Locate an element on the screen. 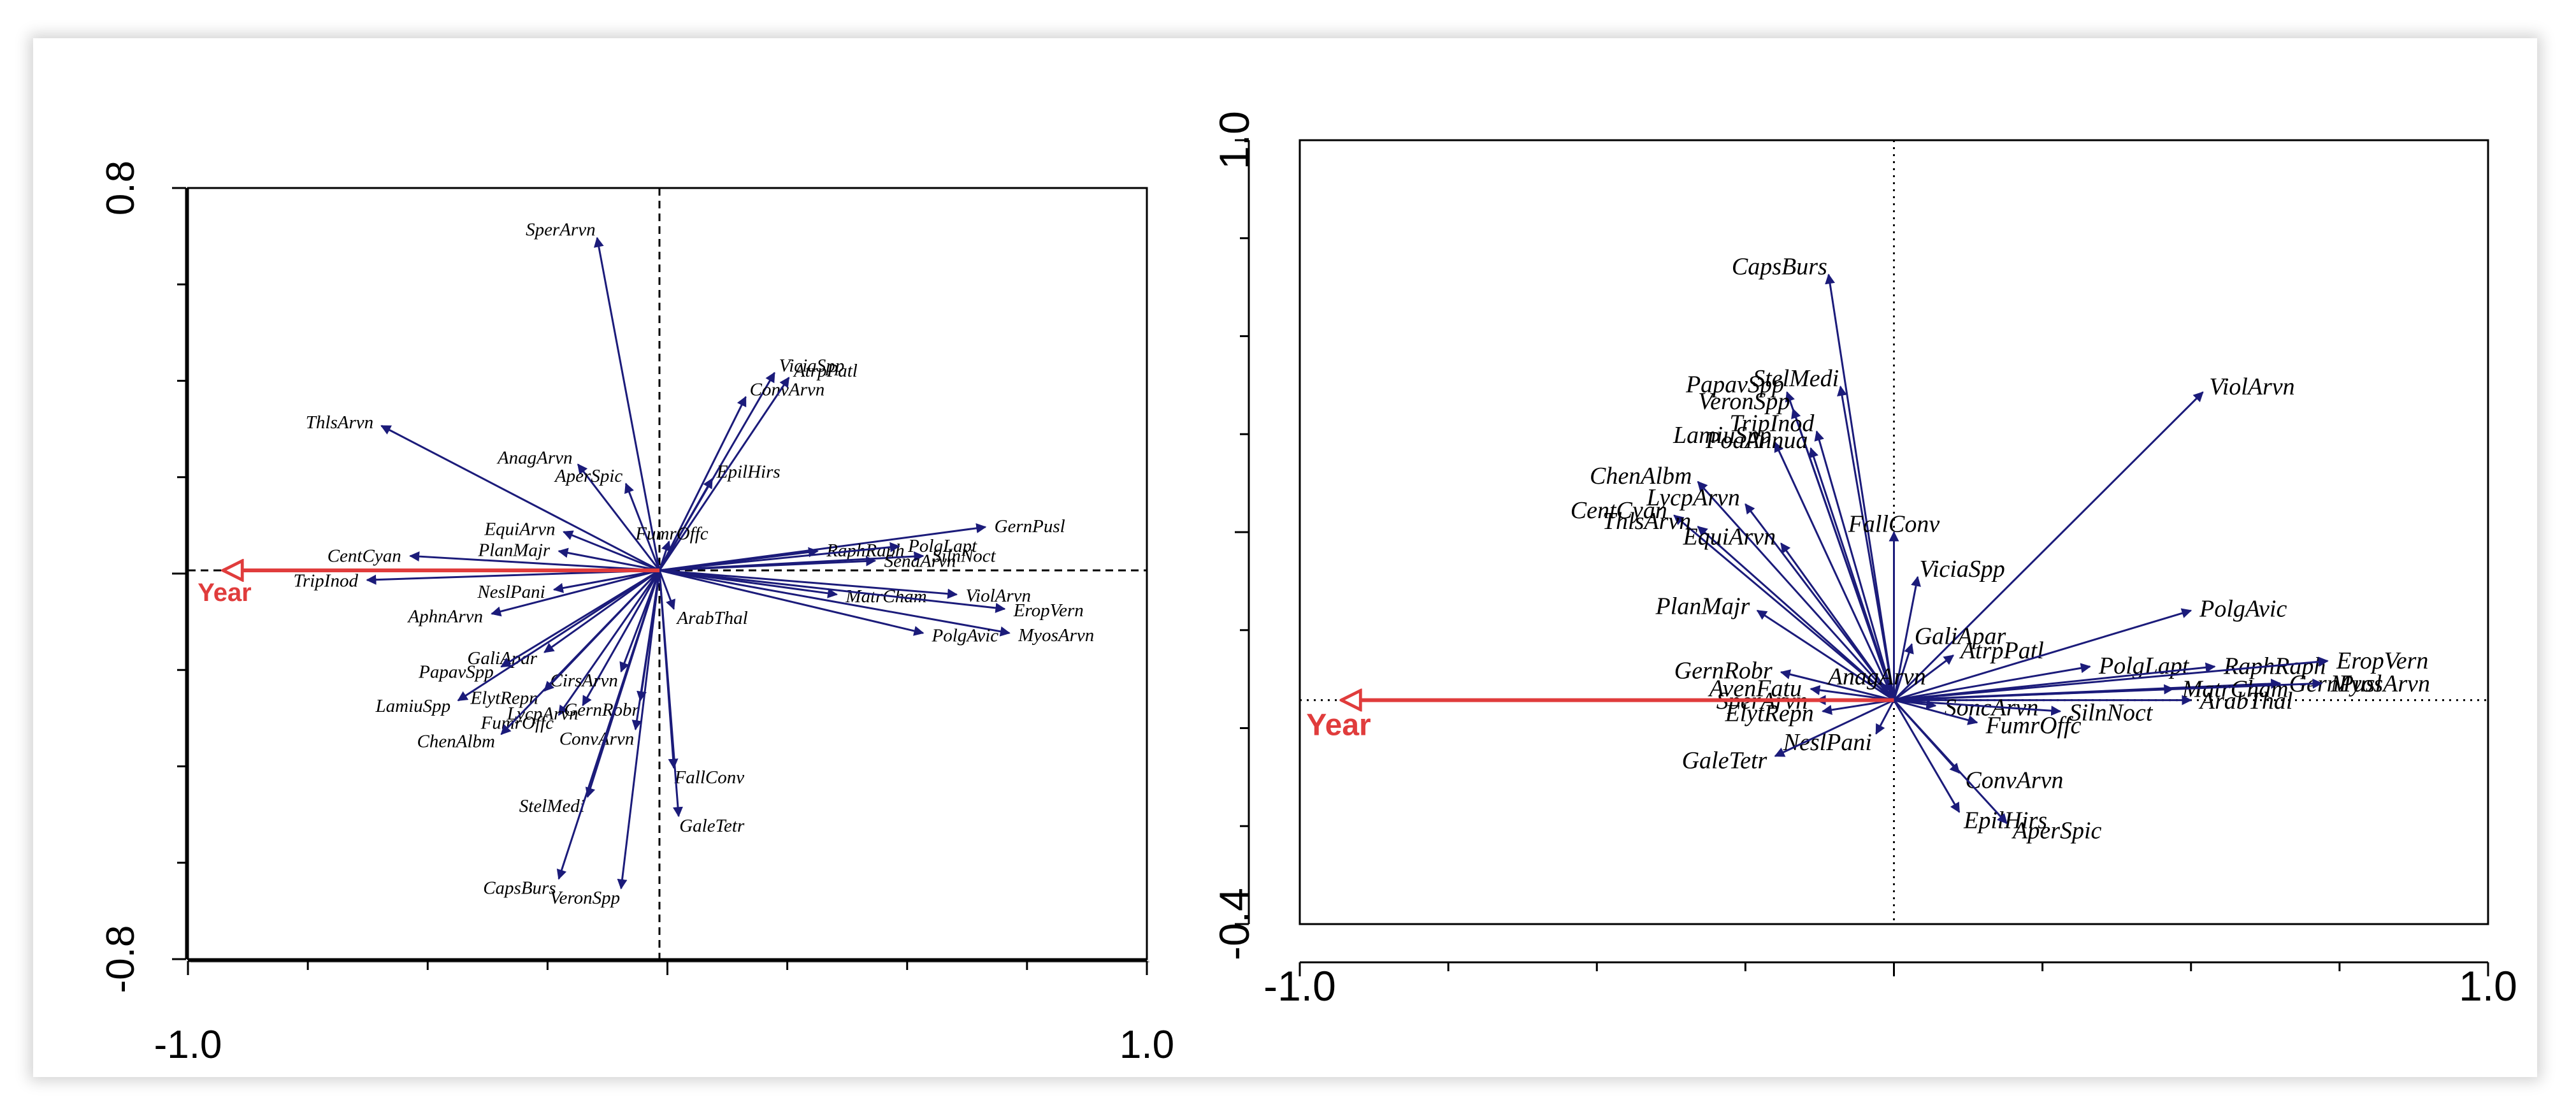  species-label: StelMedi is located at coordinates (552, 806).